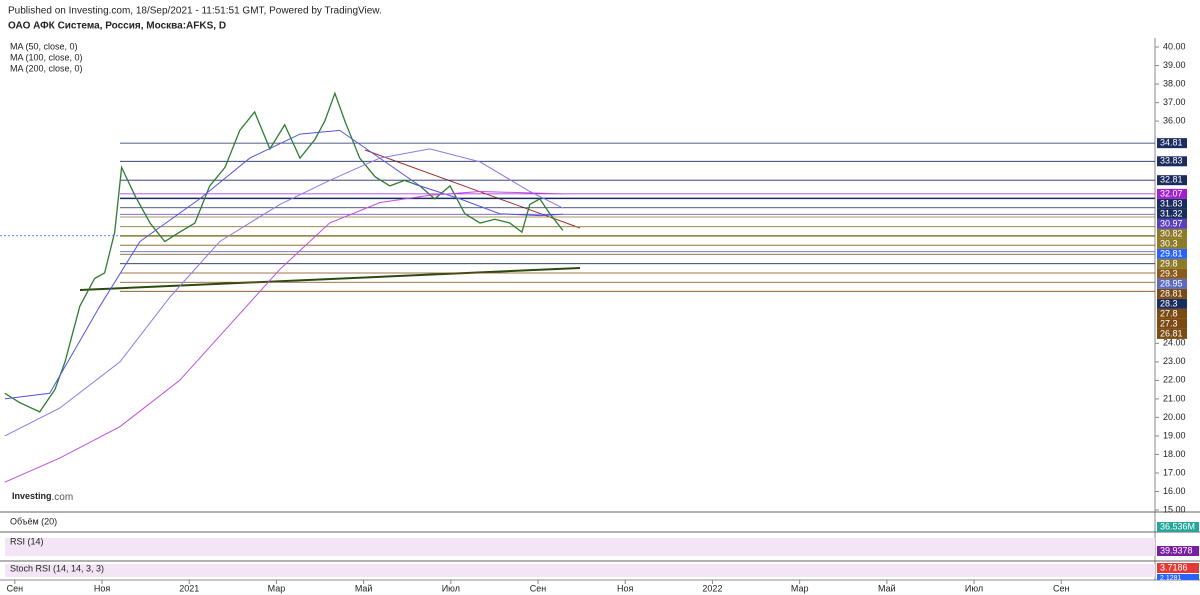 The width and height of the screenshot is (1200, 595). What do you see at coordinates (330, 279) in the screenshot?
I see `support-trendline` at bounding box center [330, 279].